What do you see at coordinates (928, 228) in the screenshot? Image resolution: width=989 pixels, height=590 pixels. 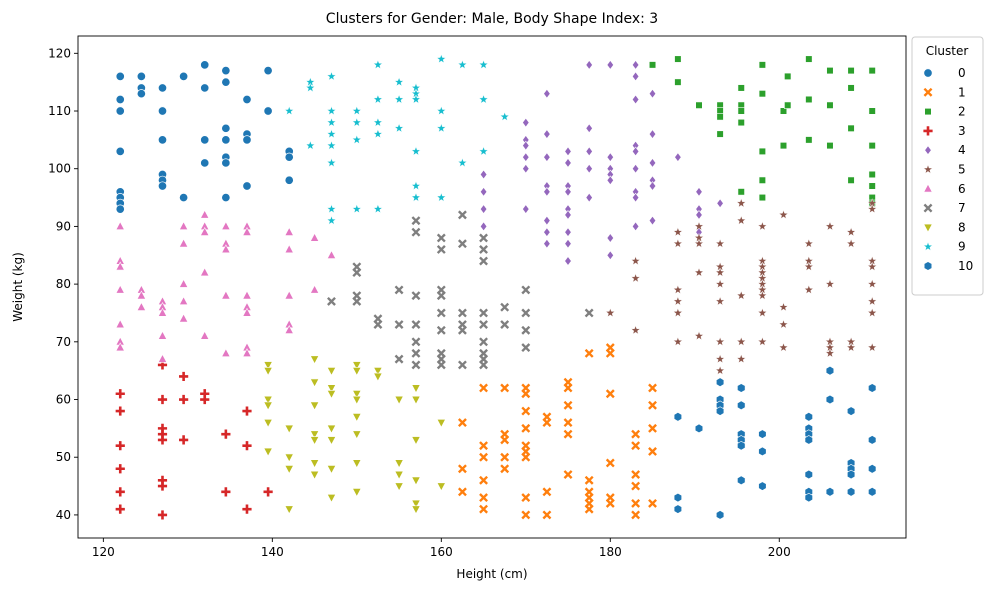 I see `legend-marker` at bounding box center [928, 228].